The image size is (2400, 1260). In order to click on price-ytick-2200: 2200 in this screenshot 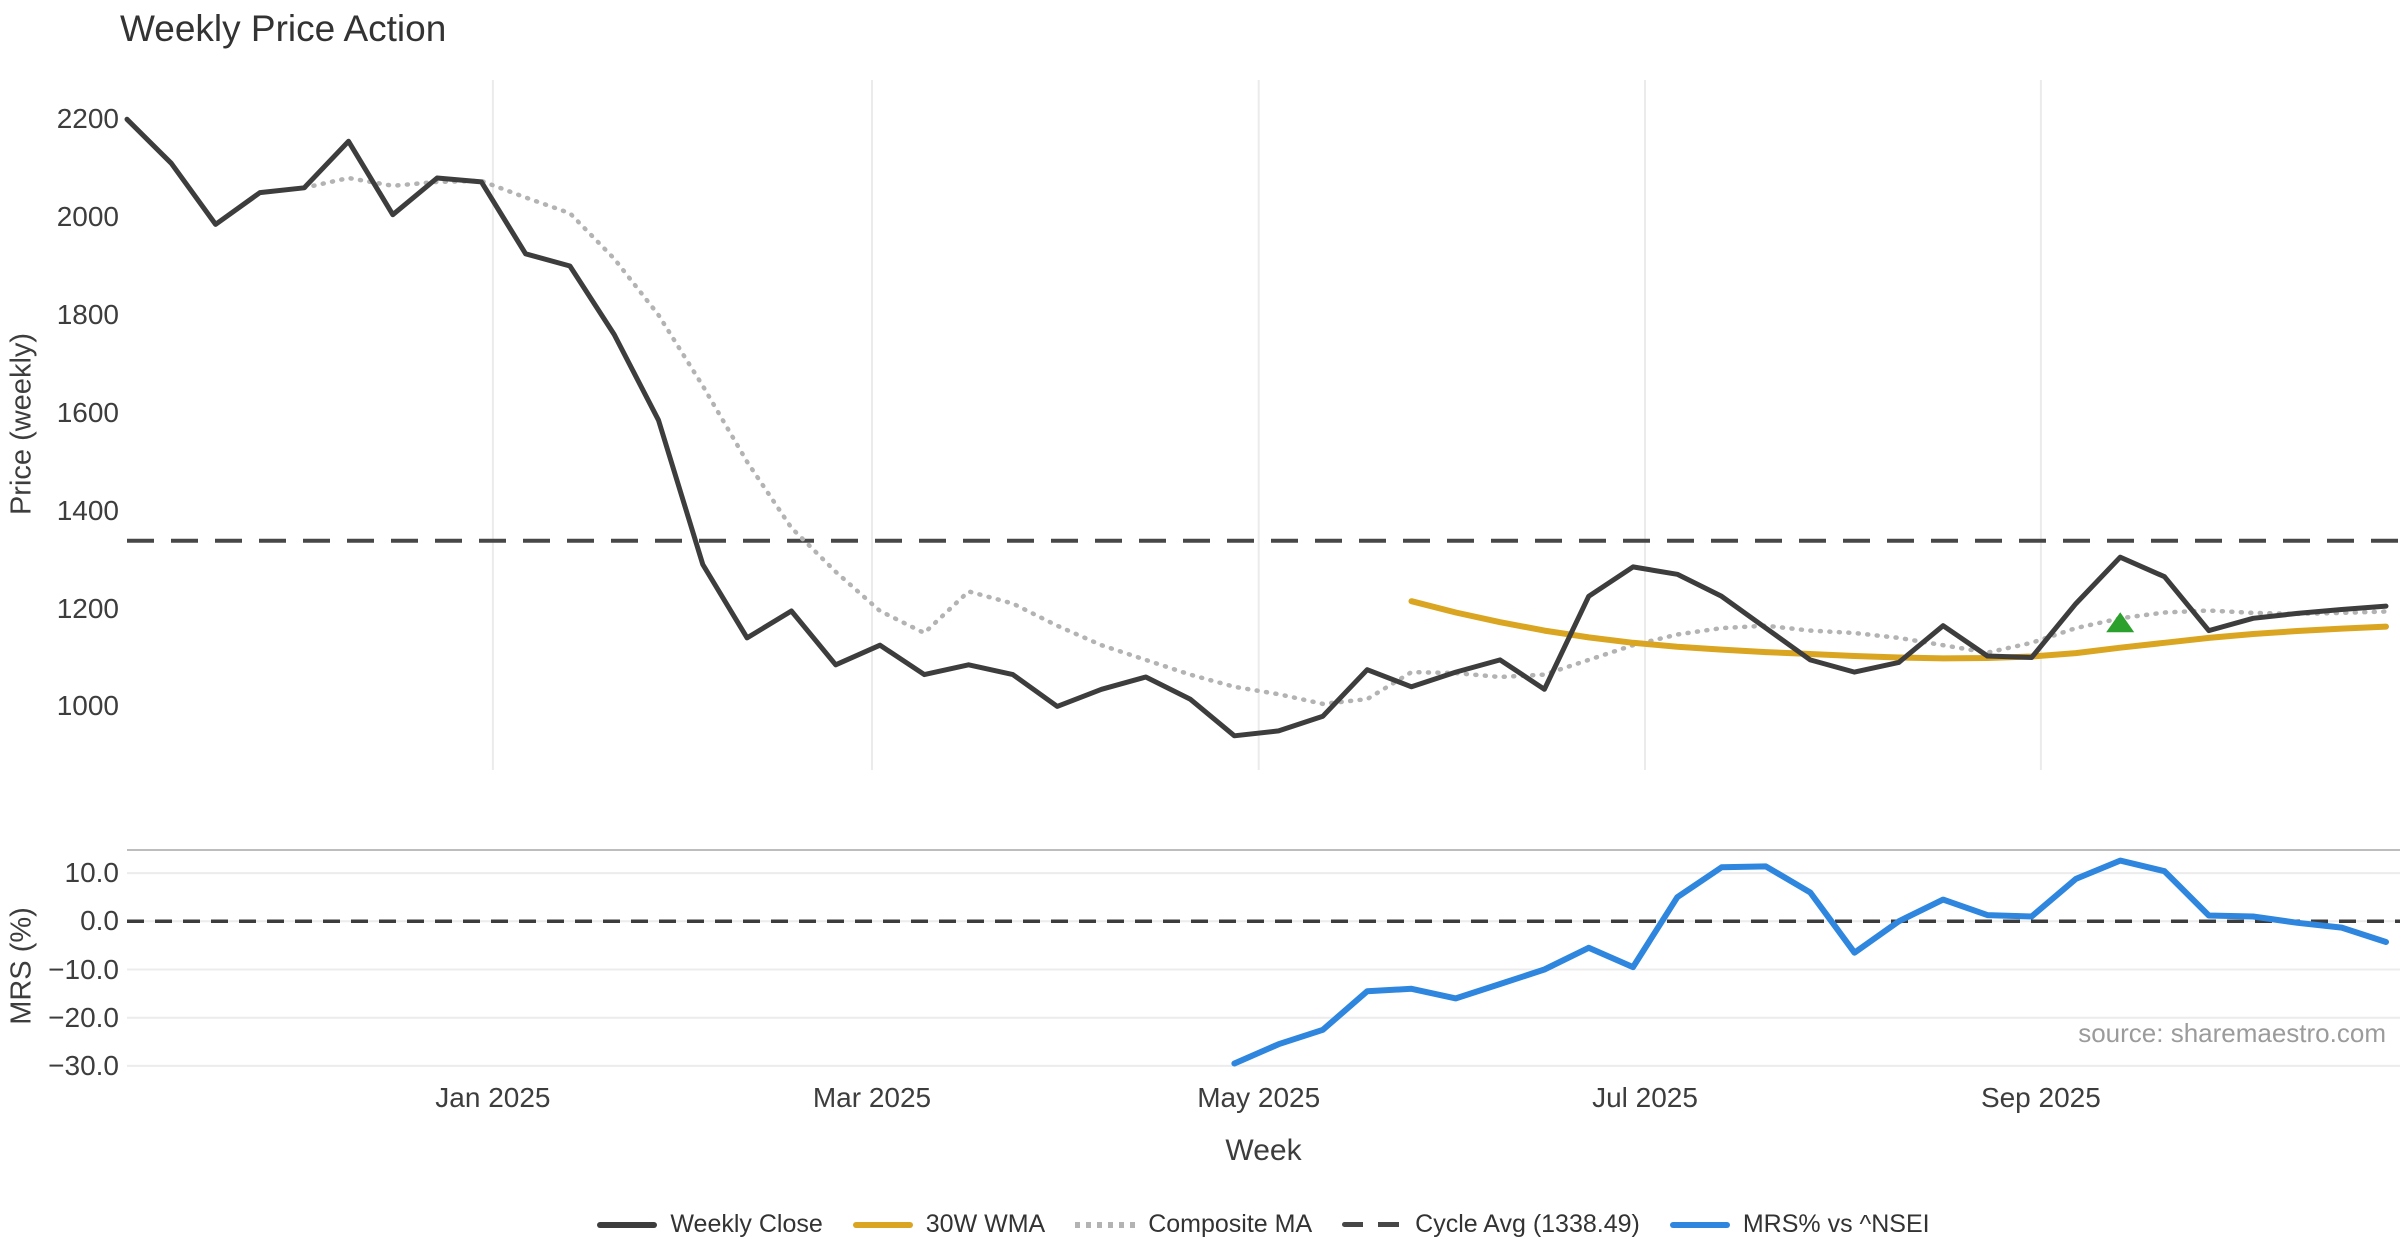, I will do `click(87, 119)`.